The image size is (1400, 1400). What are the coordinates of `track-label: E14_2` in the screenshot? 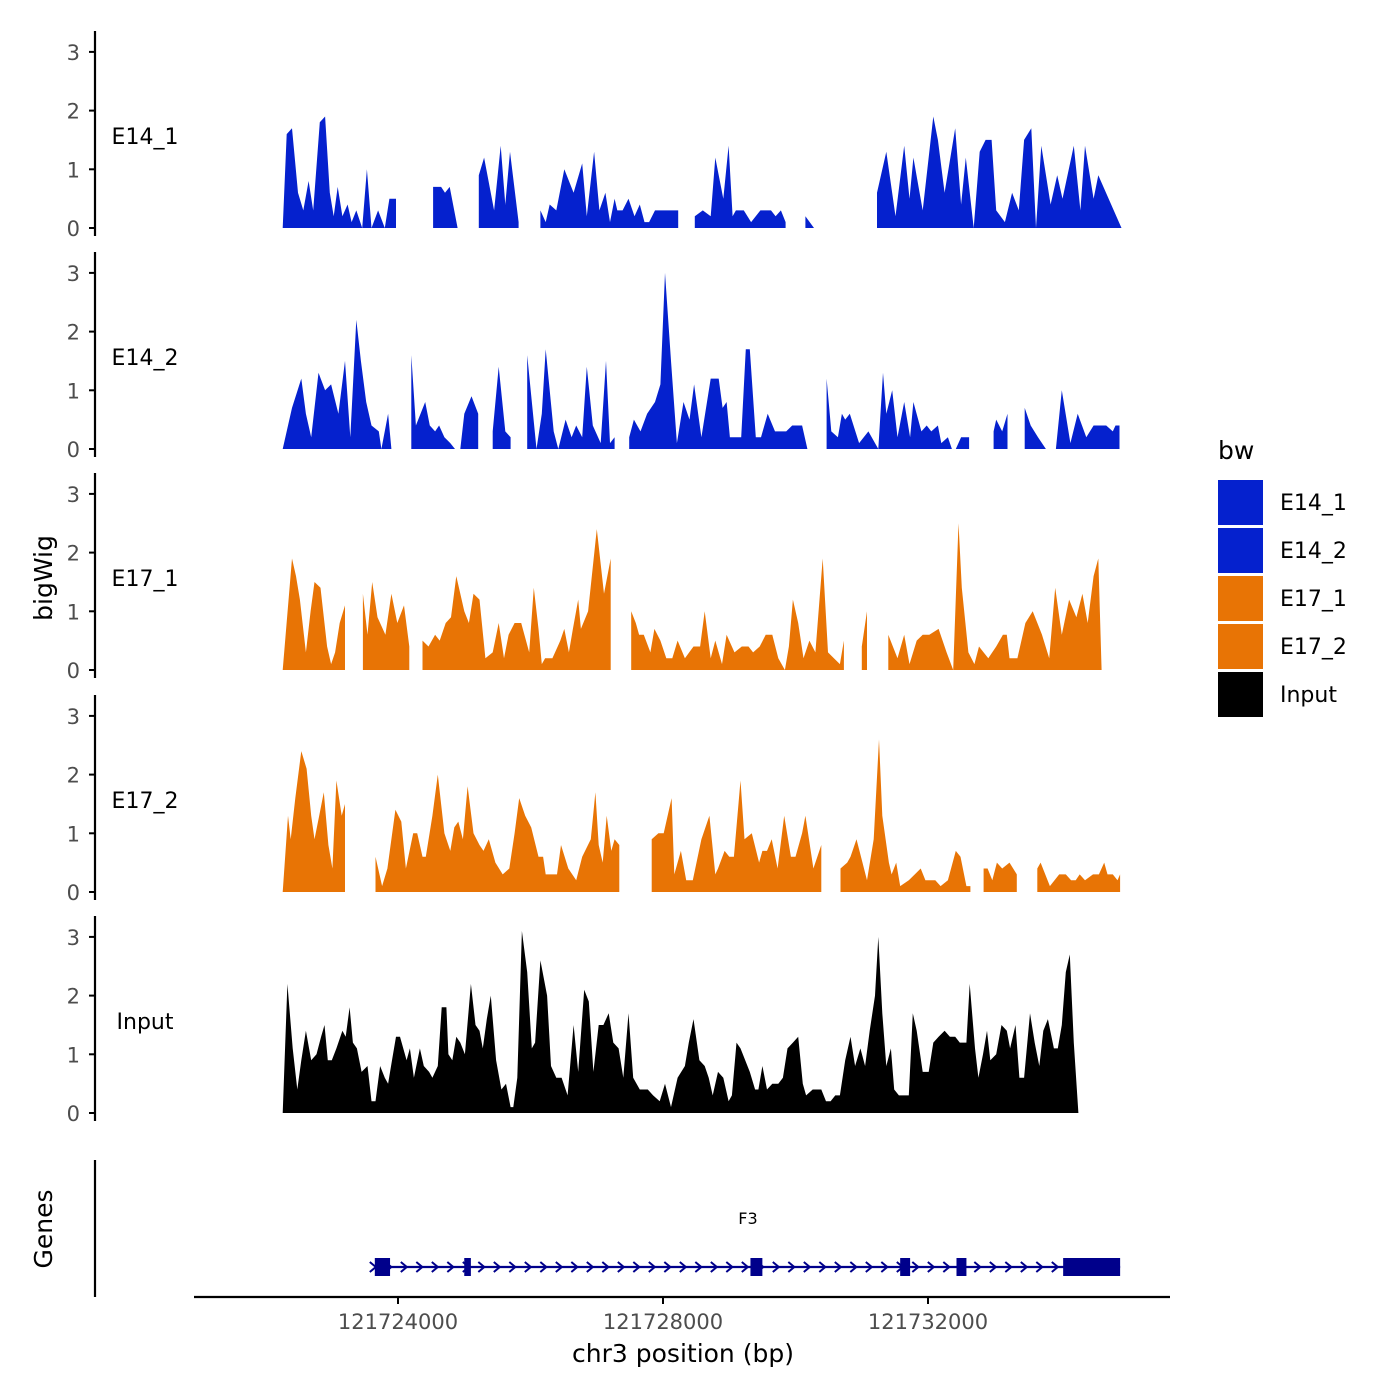 It's located at (145, 358).